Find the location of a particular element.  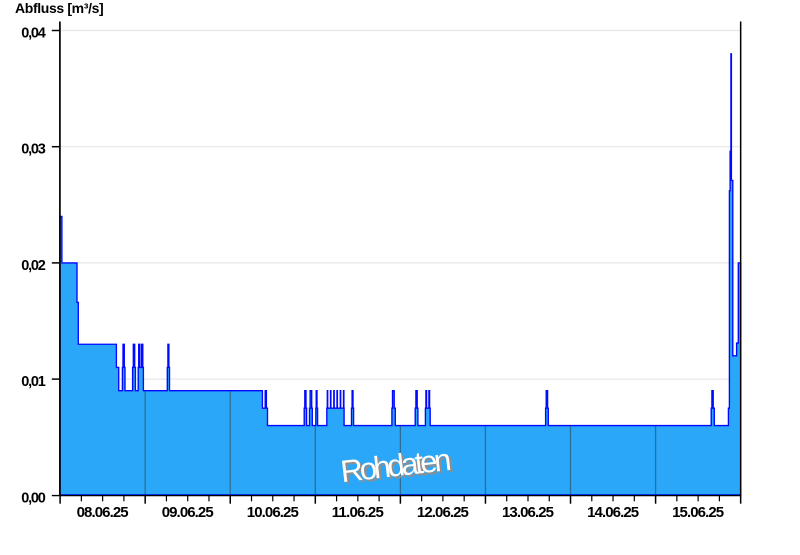

svg-text: 12.06.25 is located at coordinates (443, 512).